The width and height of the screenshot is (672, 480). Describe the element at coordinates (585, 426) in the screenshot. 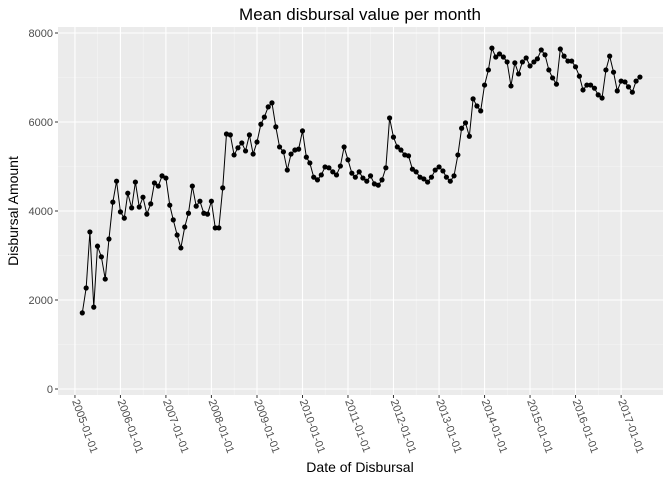

I see `x-tick-label: 2016-01-01` at that location.